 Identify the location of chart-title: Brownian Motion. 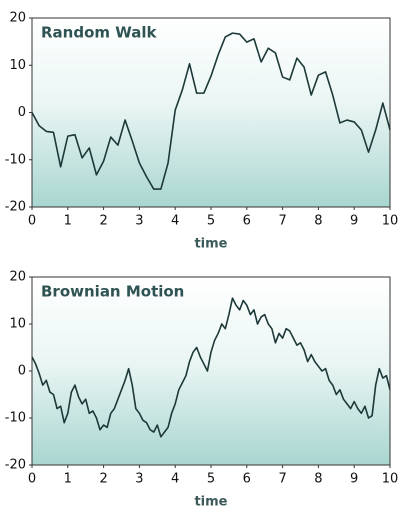
(112, 292).